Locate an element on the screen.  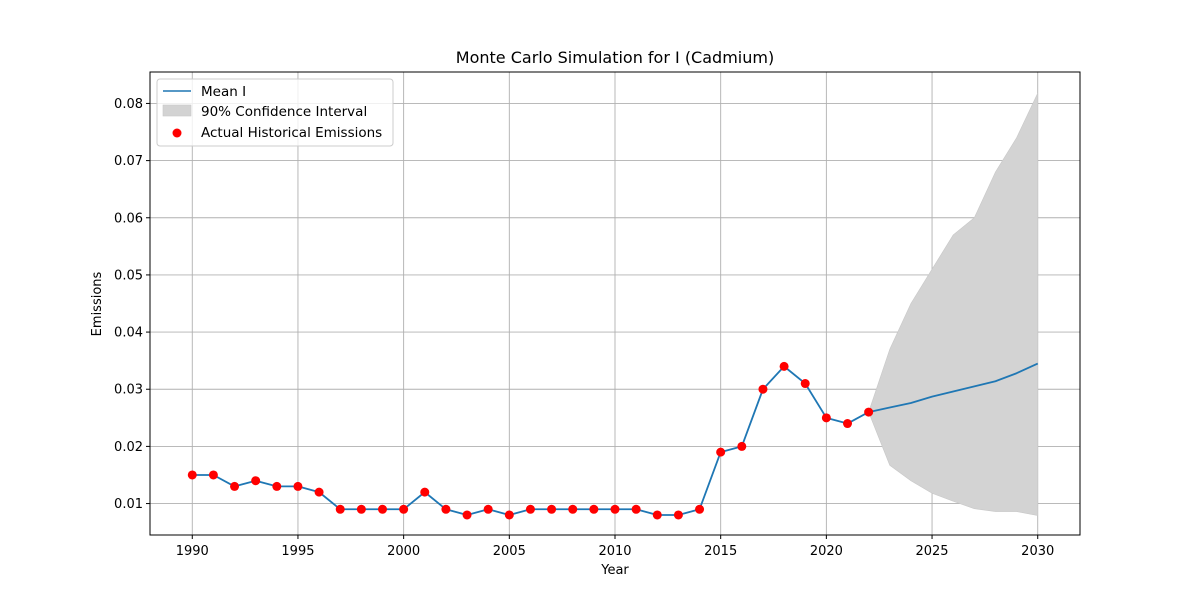
legend-label-ci: 90% Confidence Interval is located at coordinates (284, 112).